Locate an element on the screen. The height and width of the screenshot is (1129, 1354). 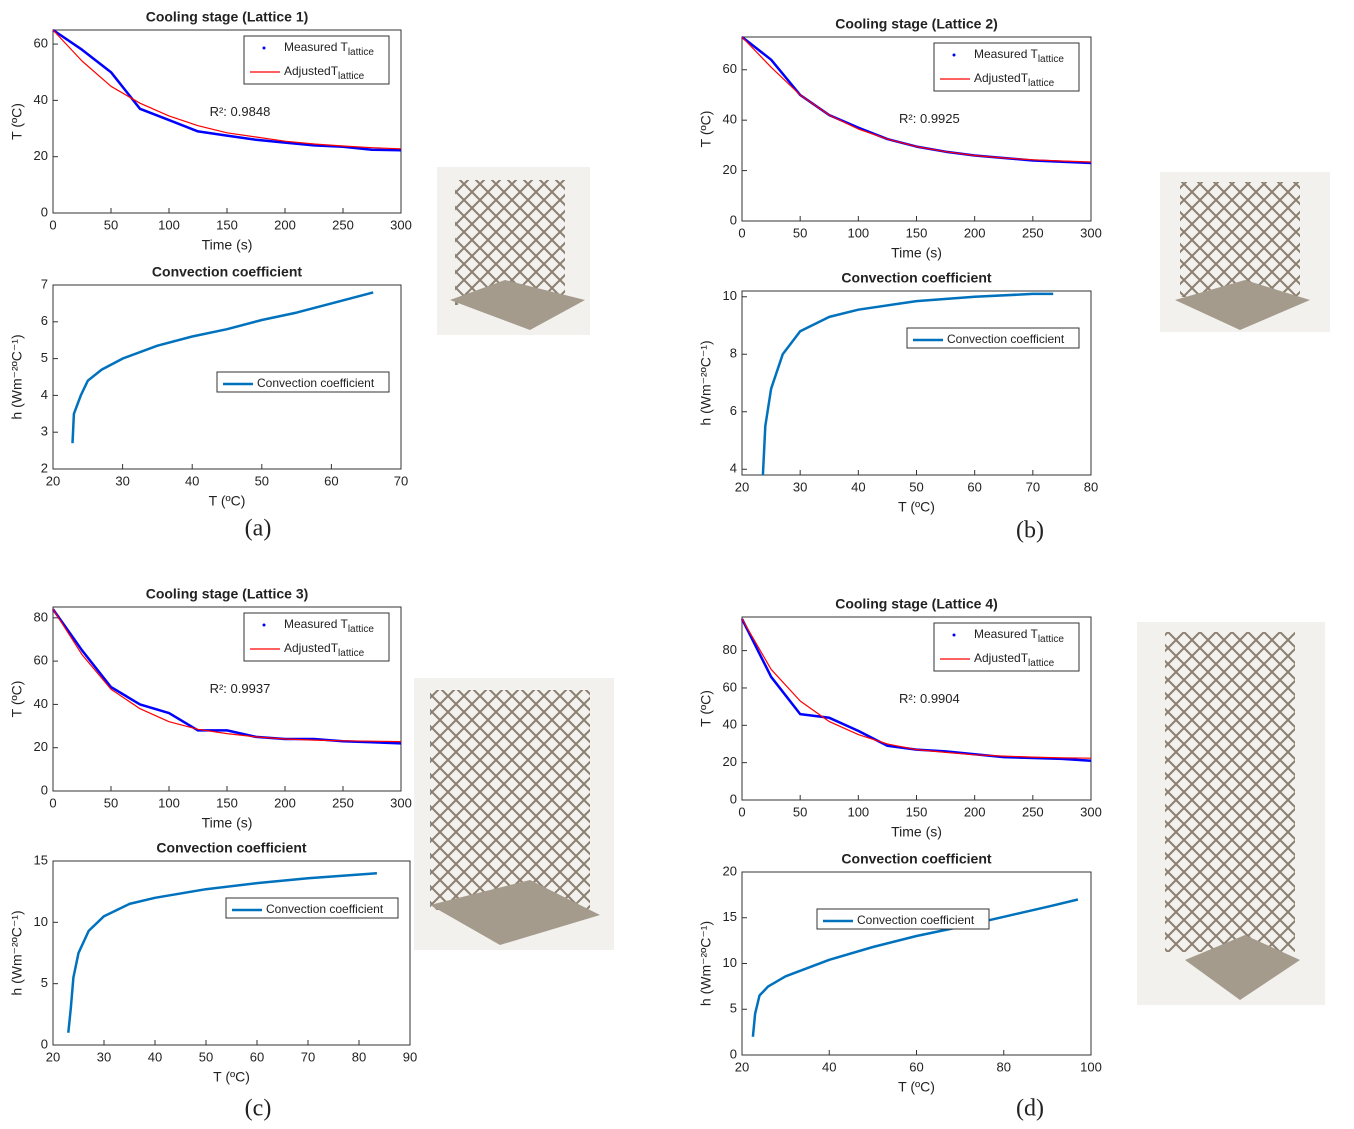
x-tick-label: 0 is located at coordinates (52, 802).